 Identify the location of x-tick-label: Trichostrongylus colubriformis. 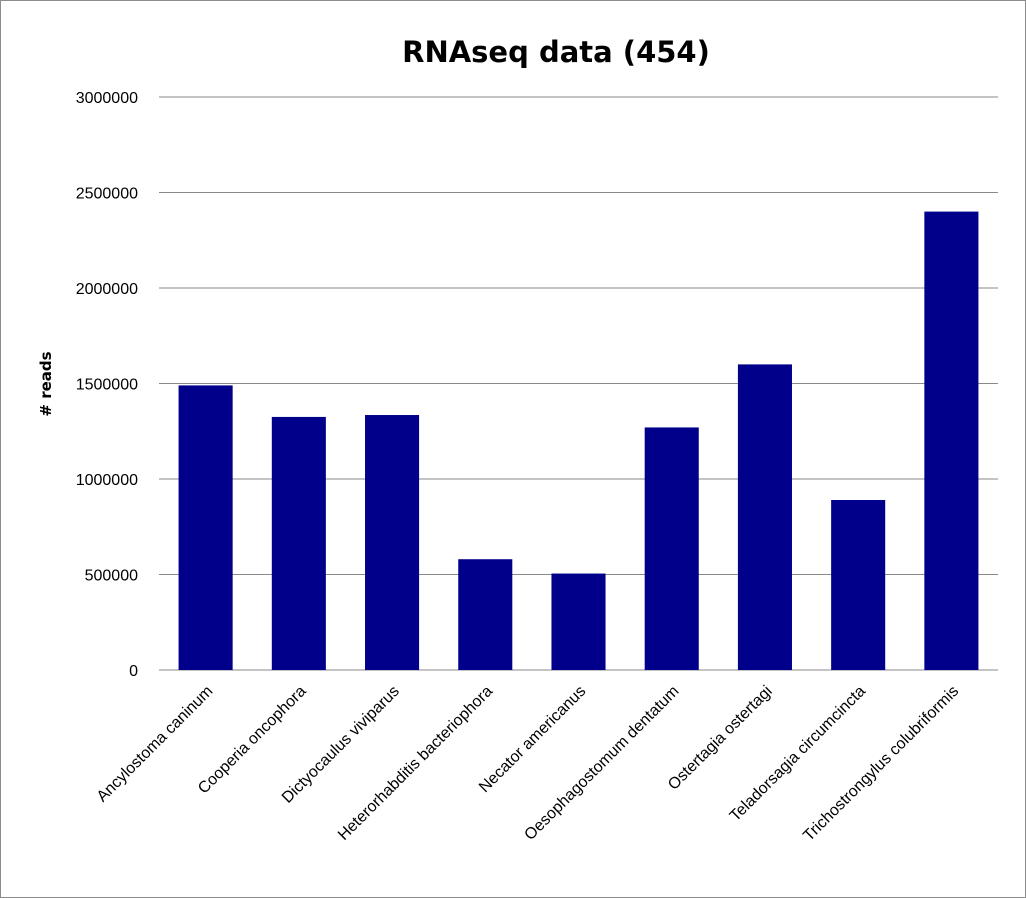
(881, 764).